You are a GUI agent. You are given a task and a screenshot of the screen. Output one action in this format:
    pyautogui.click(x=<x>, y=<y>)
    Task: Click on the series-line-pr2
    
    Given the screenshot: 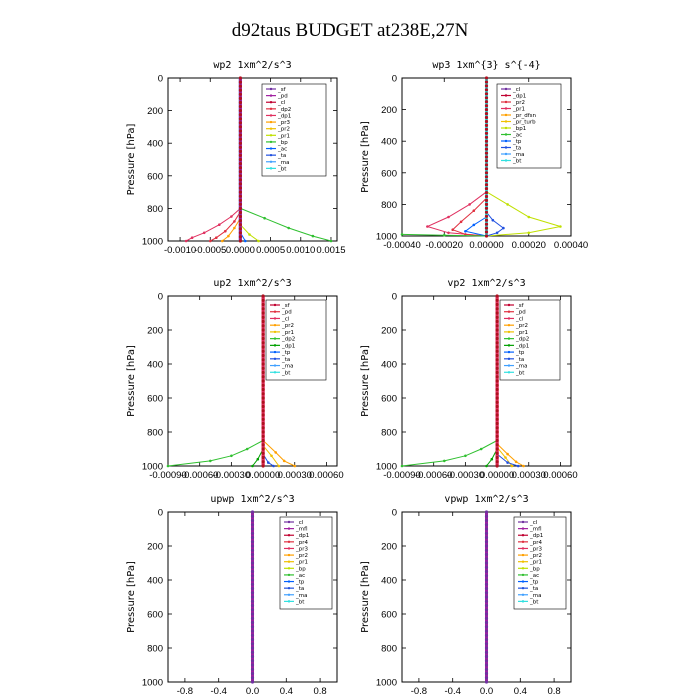 What is the action you would take?
    pyautogui.click(x=279, y=453)
    